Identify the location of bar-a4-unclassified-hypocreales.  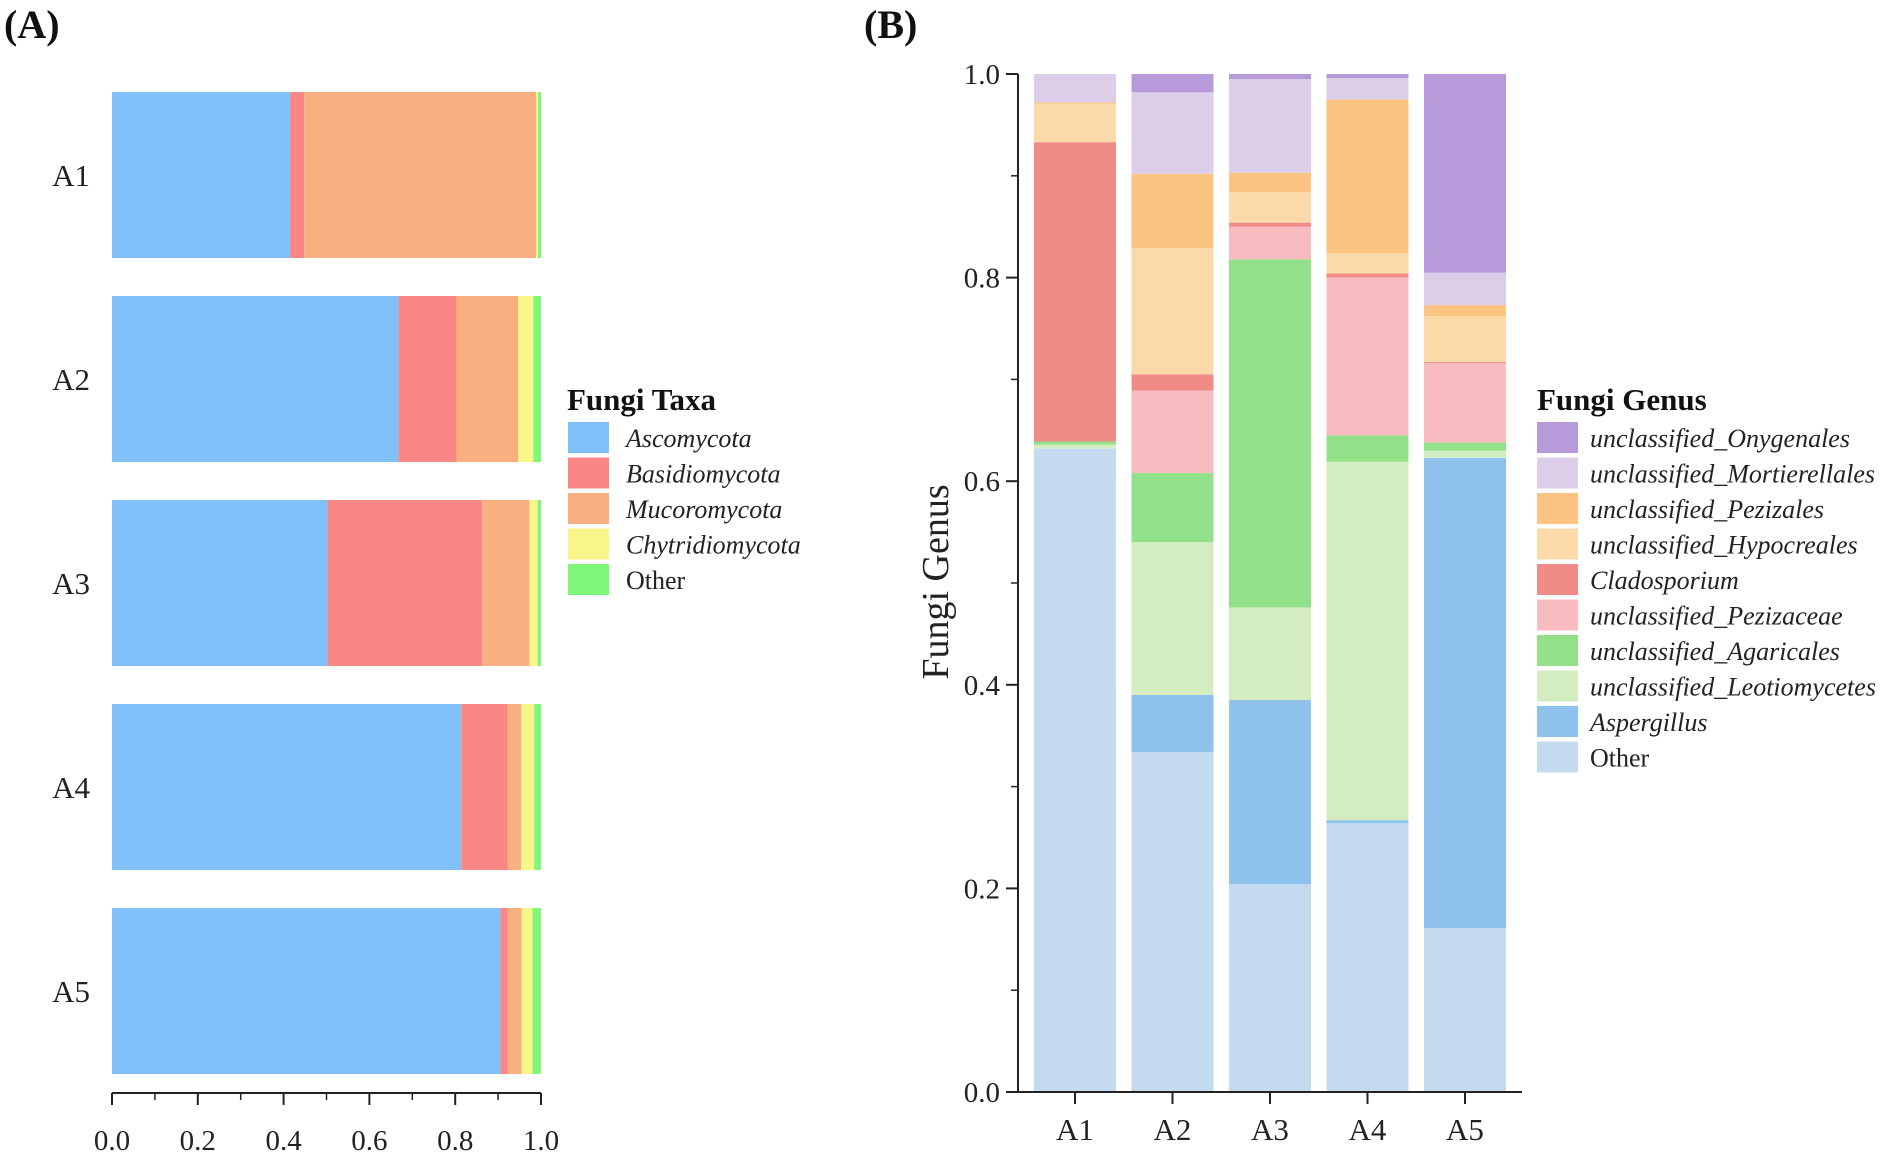
(1367, 263).